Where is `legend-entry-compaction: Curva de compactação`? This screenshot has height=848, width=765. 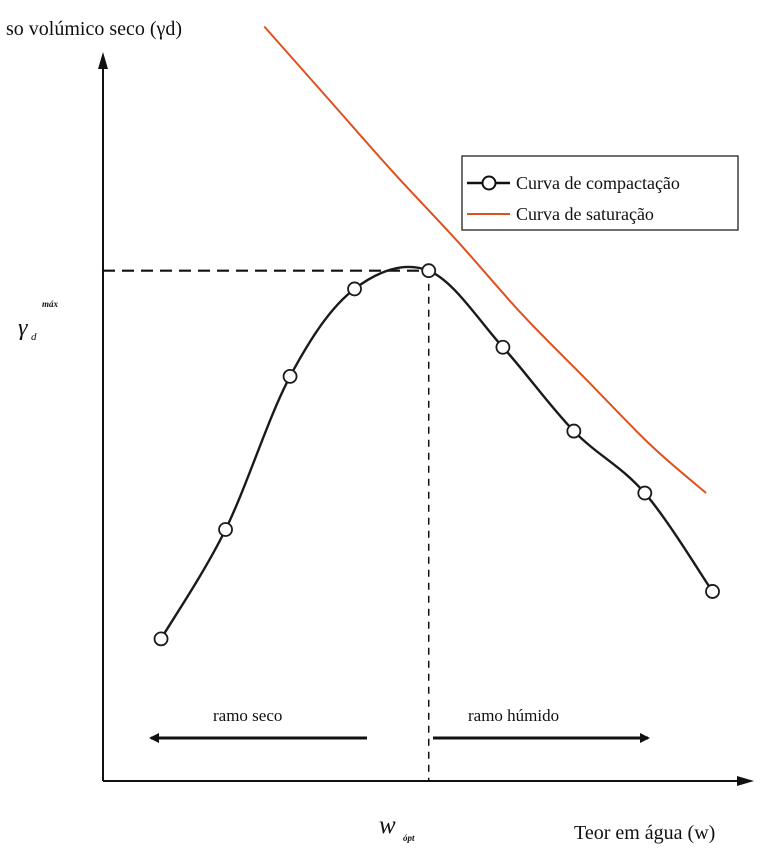 legend-entry-compaction: Curva de compactação is located at coordinates (598, 183).